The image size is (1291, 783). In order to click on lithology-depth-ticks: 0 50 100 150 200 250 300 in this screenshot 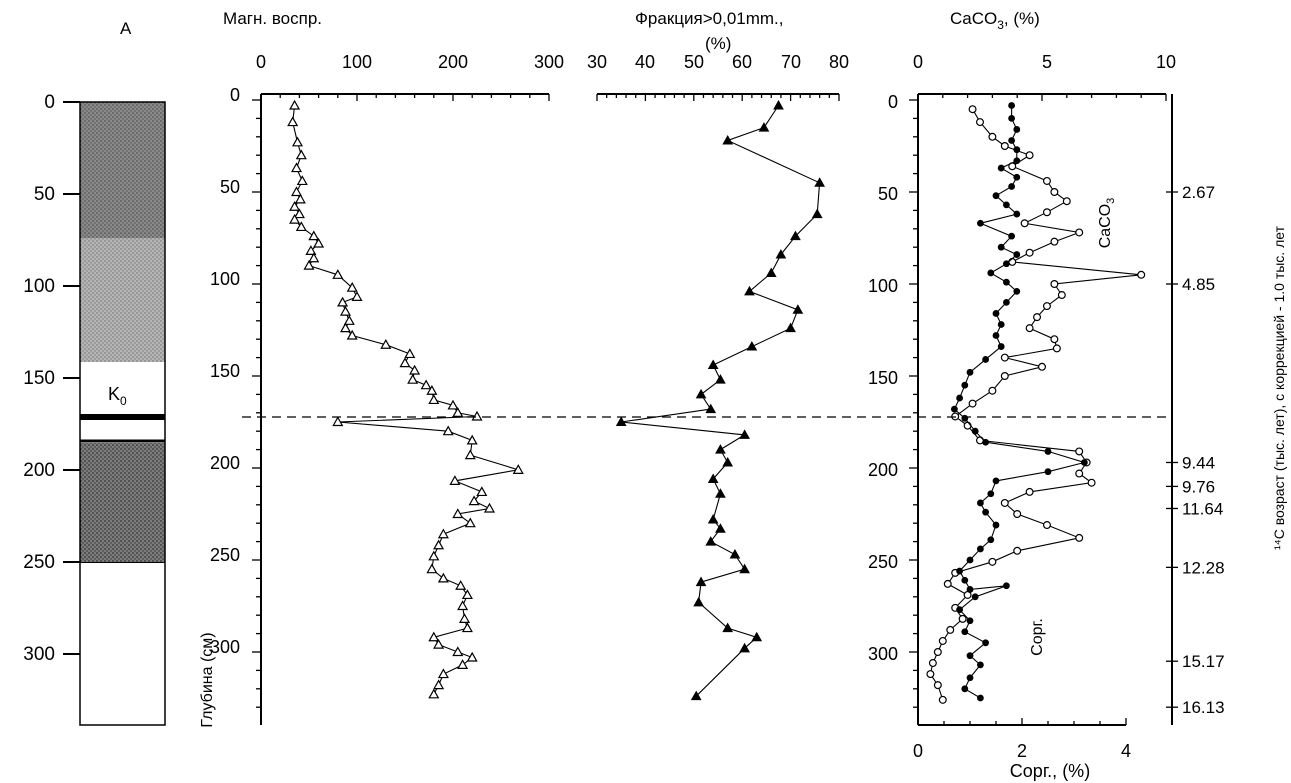, I will do `click(39, 378)`.